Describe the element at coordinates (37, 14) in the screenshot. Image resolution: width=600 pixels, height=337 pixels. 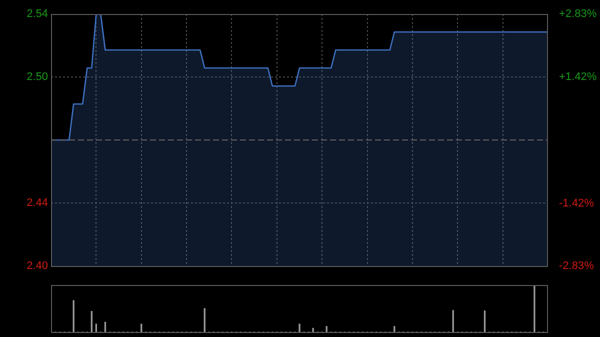
I see `y-tick-label: 2.54` at that location.